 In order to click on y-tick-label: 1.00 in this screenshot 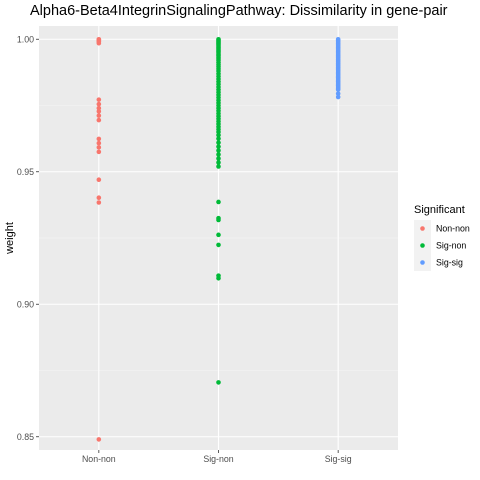, I will do `click(25, 39)`.